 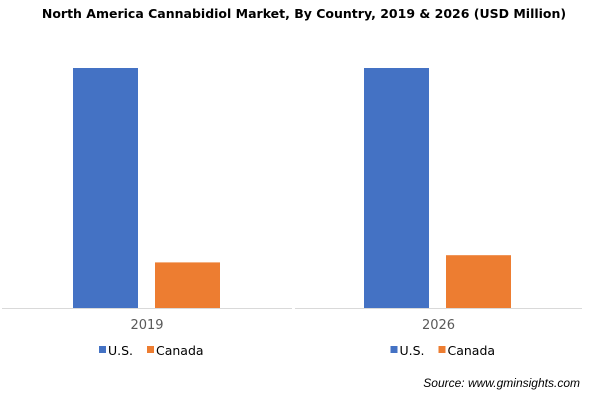 What do you see at coordinates (501, 383) in the screenshot?
I see `source-note: Source: www.gminsights.com` at bounding box center [501, 383].